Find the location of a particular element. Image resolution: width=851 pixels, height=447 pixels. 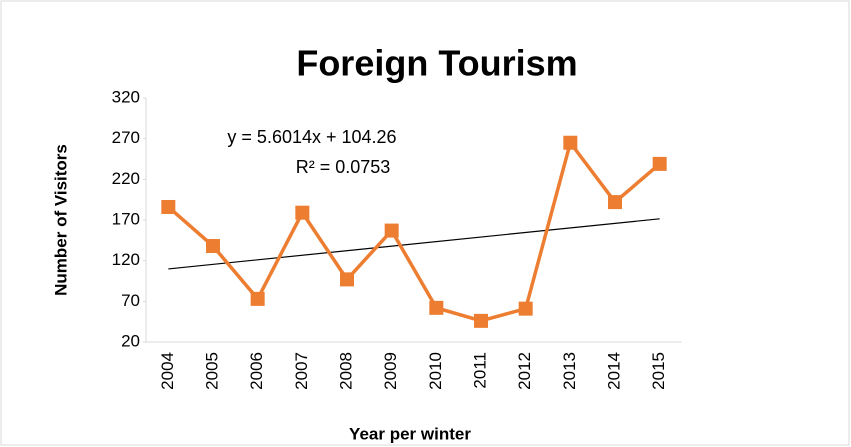

x-tick-label: 2010 is located at coordinates (435, 371).